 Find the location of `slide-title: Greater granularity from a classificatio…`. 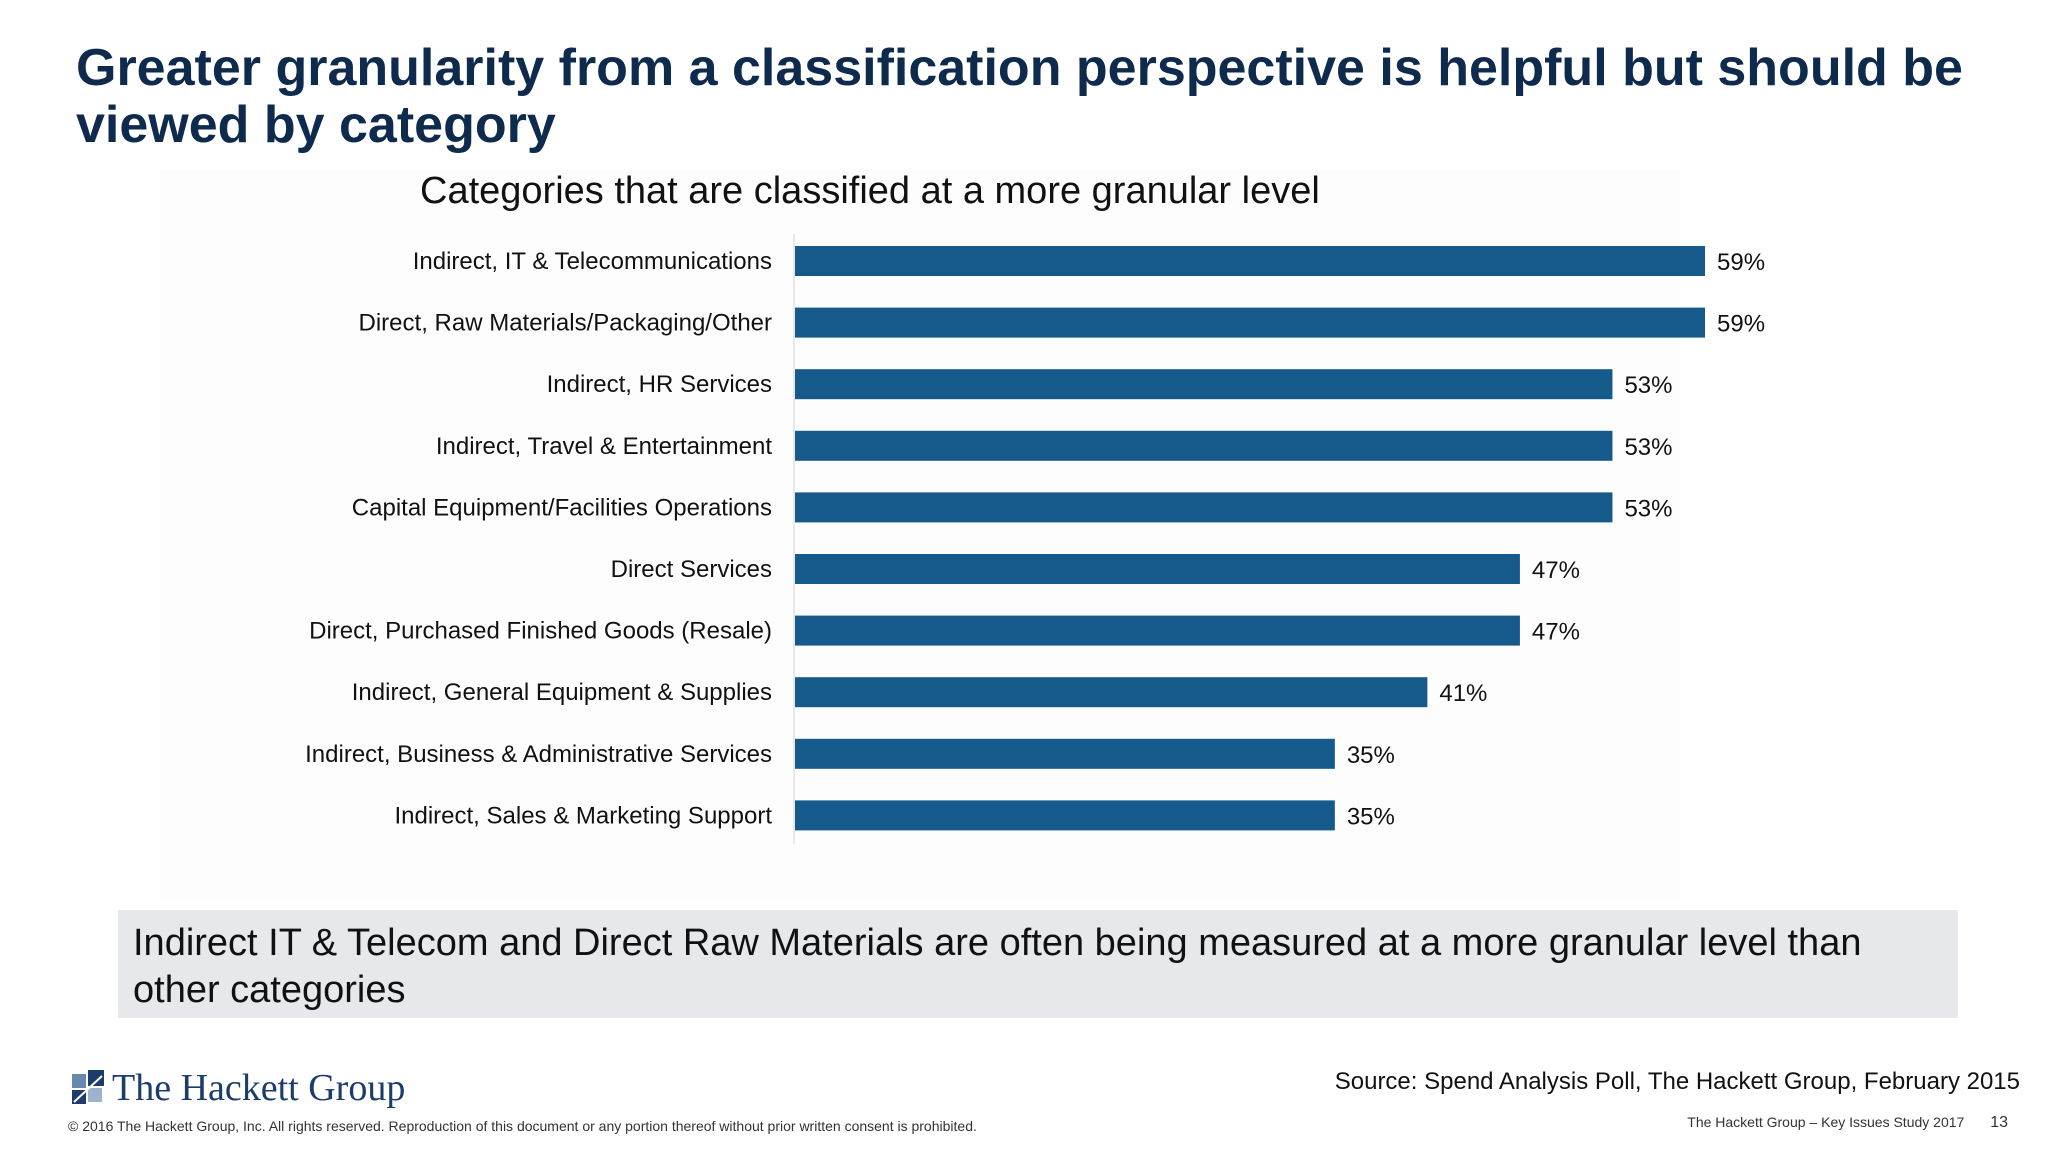

slide-title: Greater granularity from a classificatio… is located at coordinates (1019, 96).